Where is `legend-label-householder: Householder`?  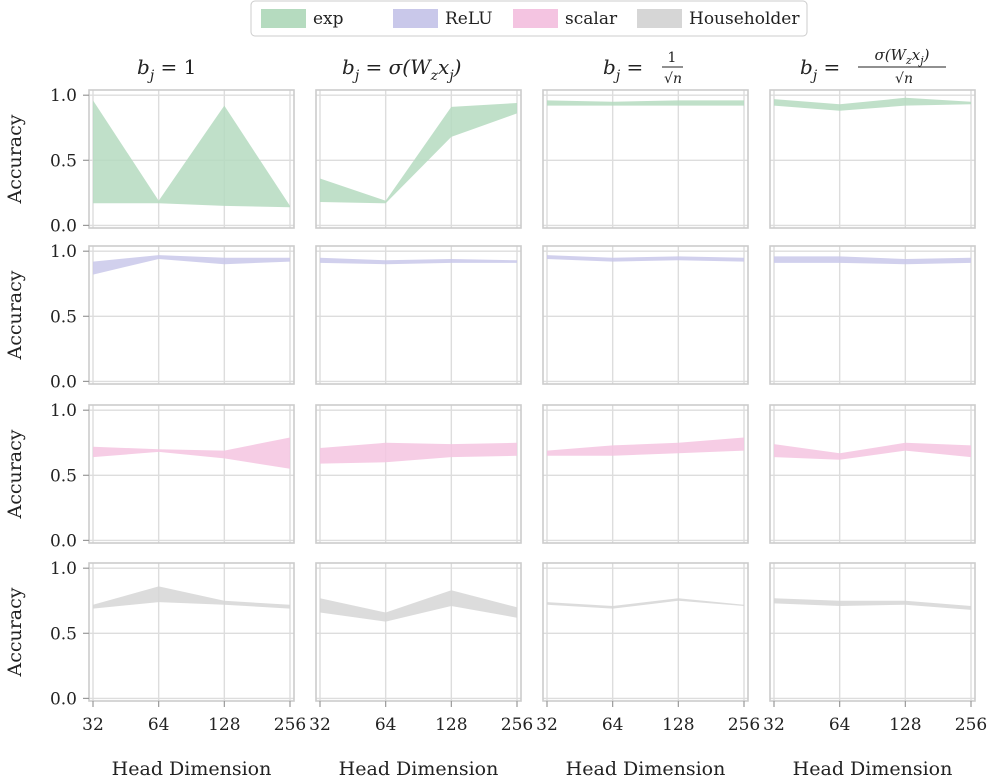 legend-label-householder: Householder is located at coordinates (744, 19).